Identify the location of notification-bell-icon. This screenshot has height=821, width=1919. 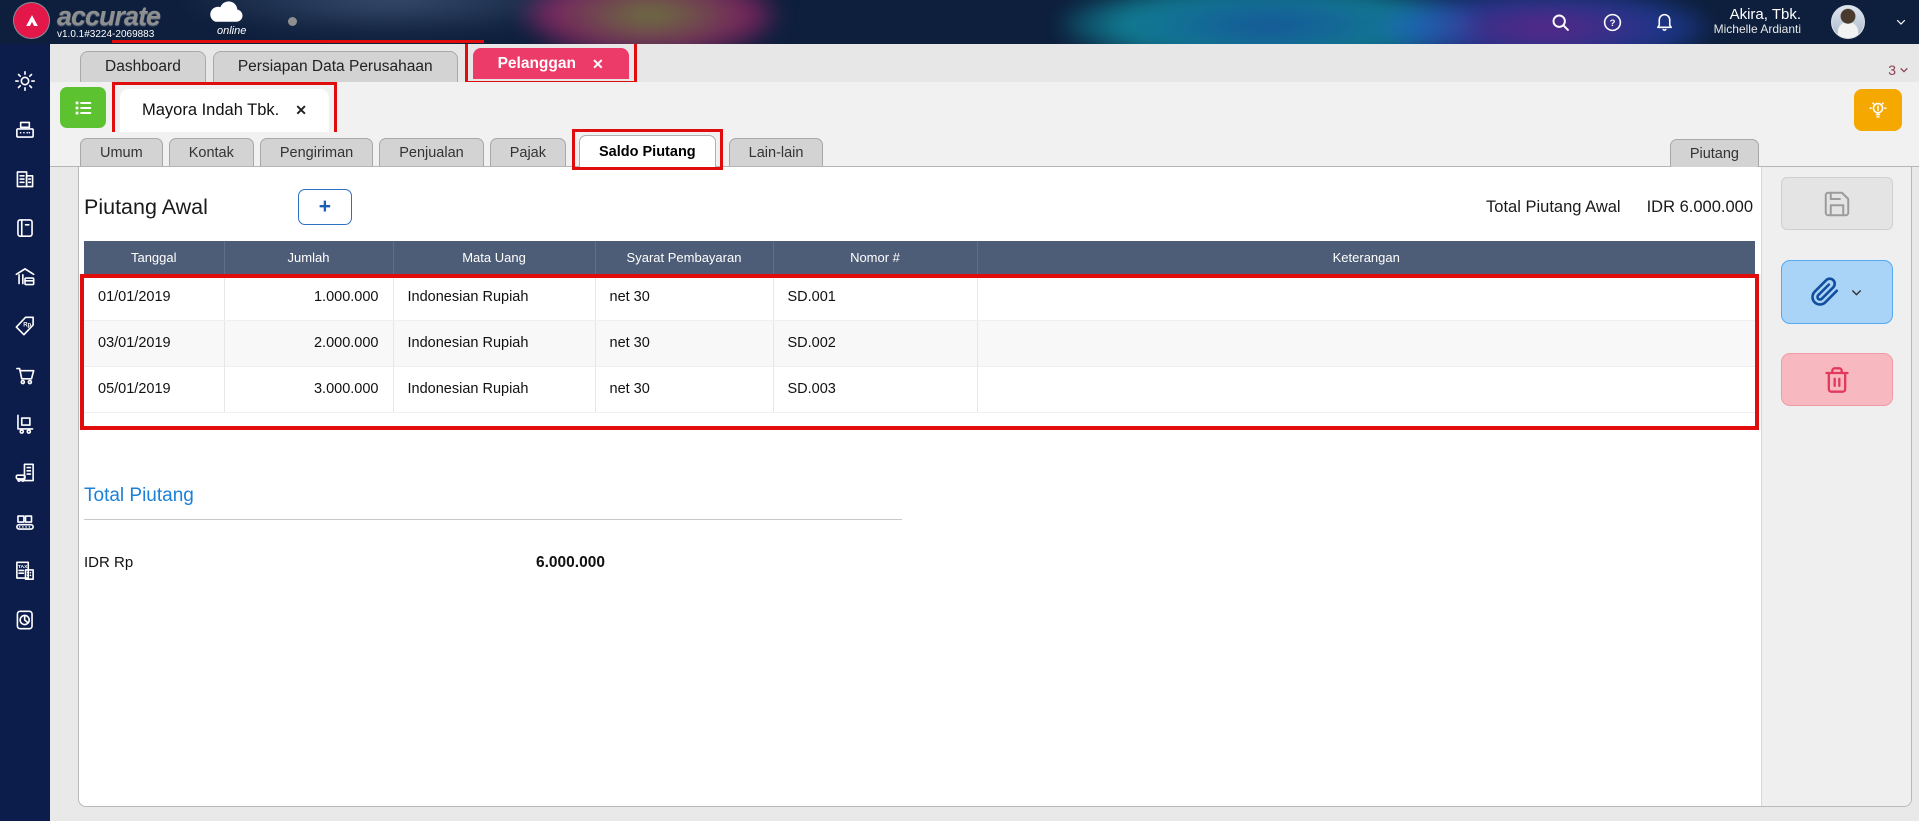
(1665, 22).